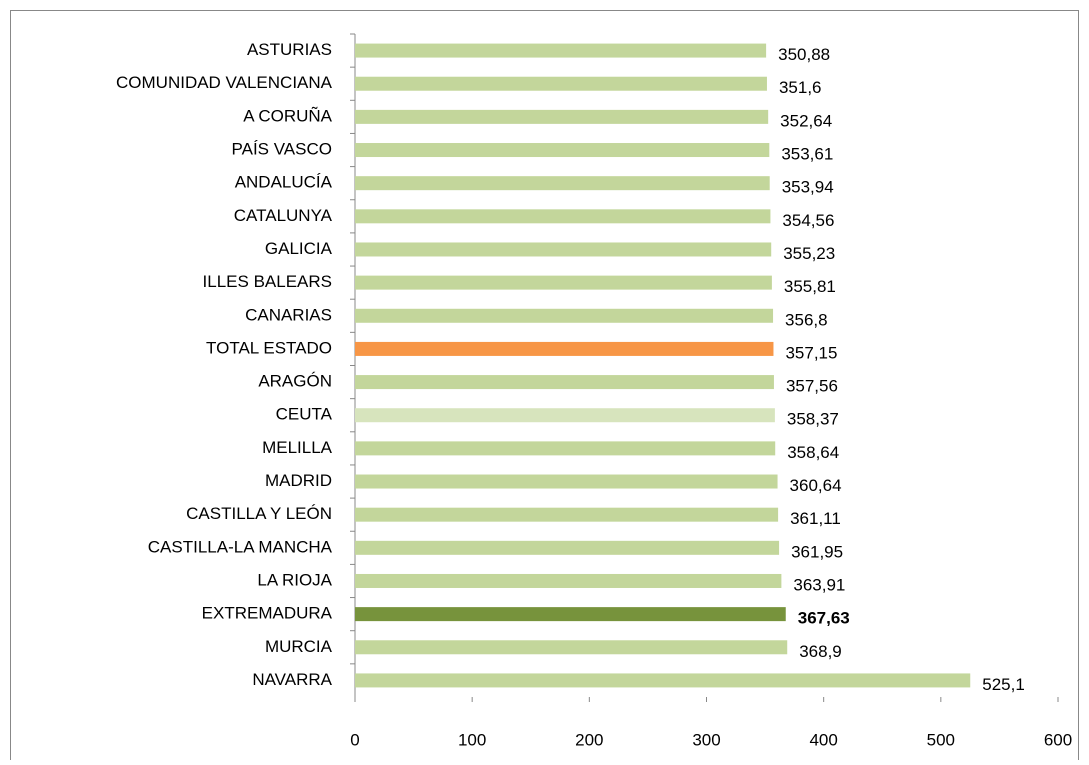 Image resolution: width=1089 pixels, height=765 pixels. What do you see at coordinates (295, 381) in the screenshot?
I see `y-tick-label: ARAGÓN` at bounding box center [295, 381].